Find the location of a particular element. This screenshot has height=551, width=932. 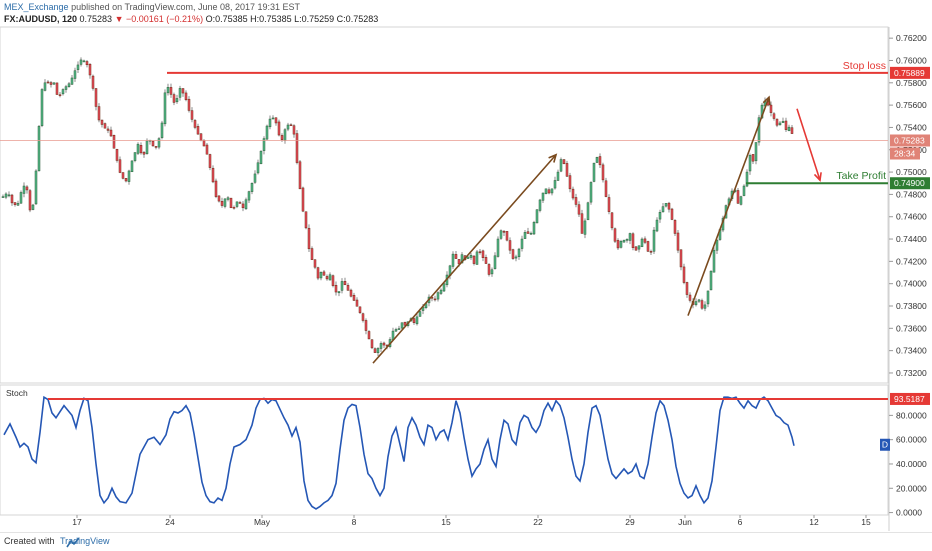

price-tick-label: 0.73600 is located at coordinates (911, 328).